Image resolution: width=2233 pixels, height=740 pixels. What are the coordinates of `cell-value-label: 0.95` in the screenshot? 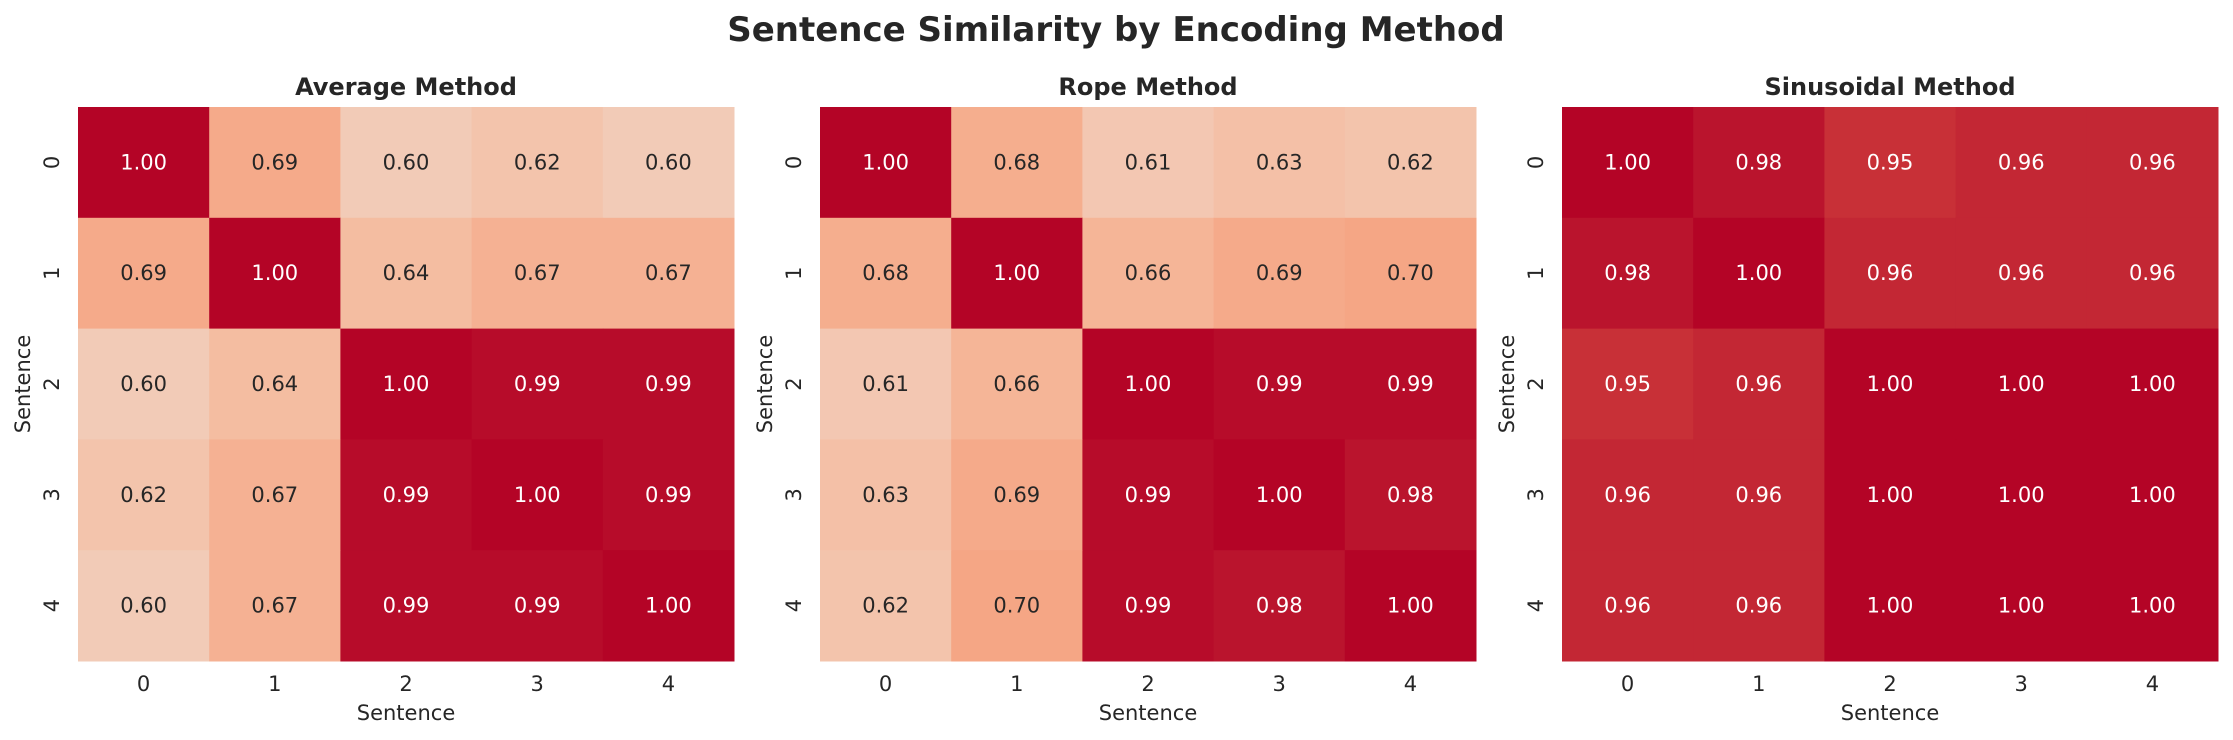 It's located at (1890, 162).